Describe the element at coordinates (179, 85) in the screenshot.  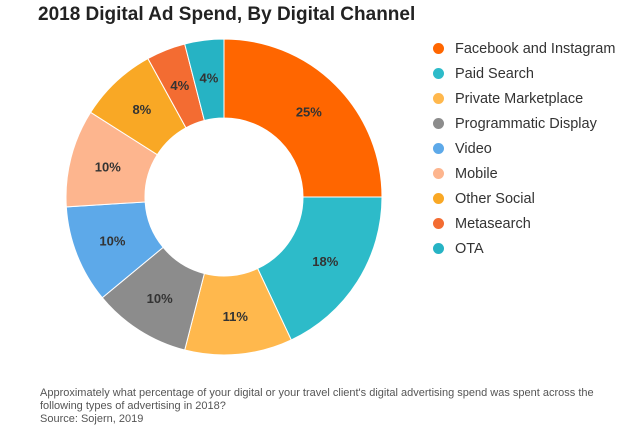
I see `slice-label-metasearch: 4%` at that location.